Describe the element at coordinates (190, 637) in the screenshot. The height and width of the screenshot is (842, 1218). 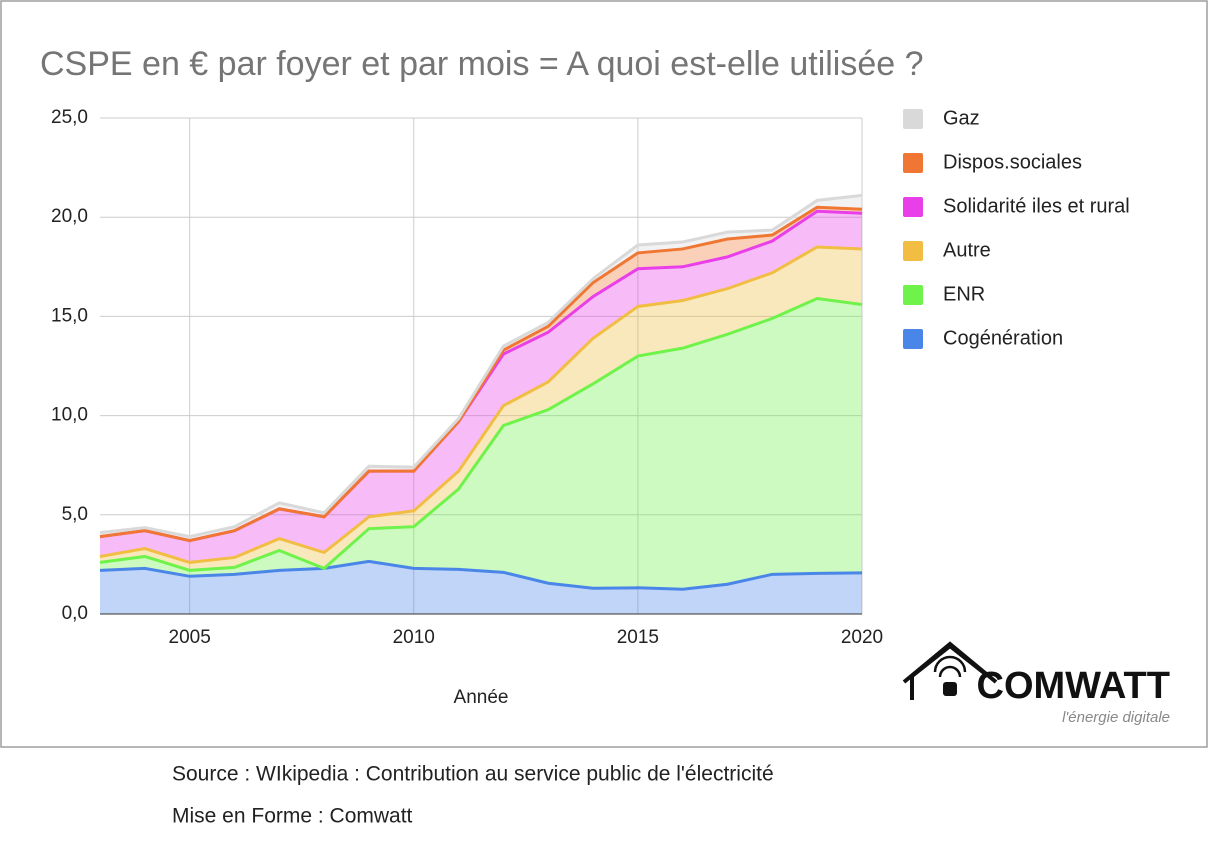
I see `x-tick-label: 2005` at that location.